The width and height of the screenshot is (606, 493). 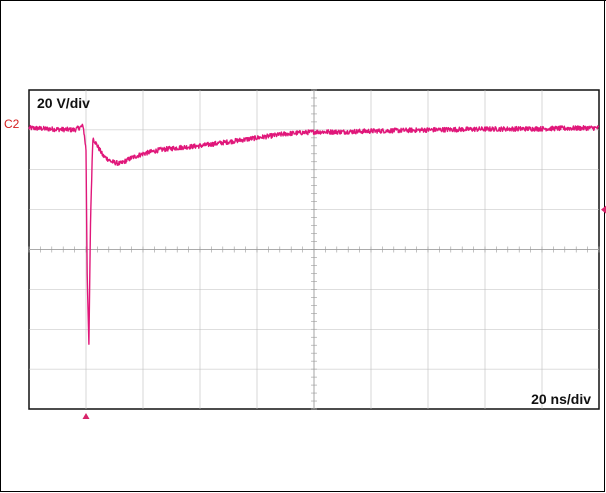 I want to click on channel-label: C2, so click(x=12, y=124).